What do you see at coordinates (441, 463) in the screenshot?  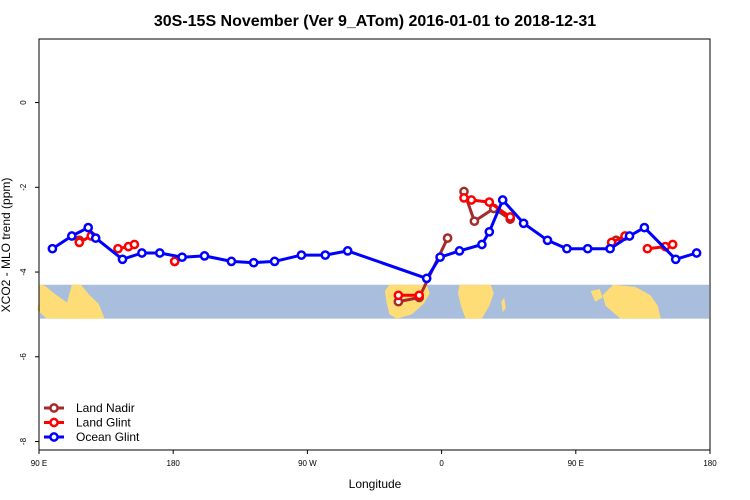 I see `x-tick-label: 0` at bounding box center [441, 463].